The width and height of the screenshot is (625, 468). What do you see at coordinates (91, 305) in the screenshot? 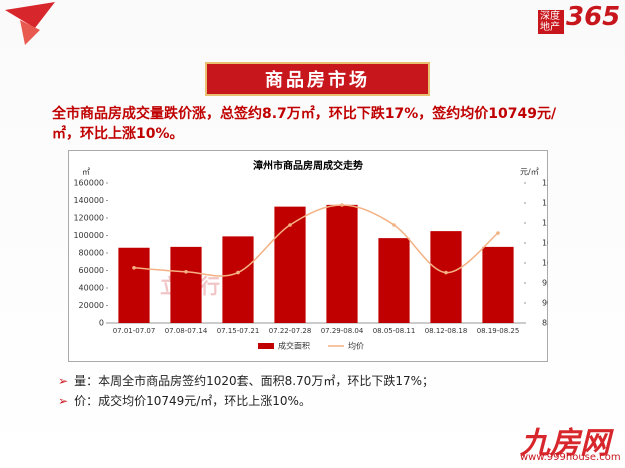
I see `y-tick-label: 20000` at bounding box center [91, 305].